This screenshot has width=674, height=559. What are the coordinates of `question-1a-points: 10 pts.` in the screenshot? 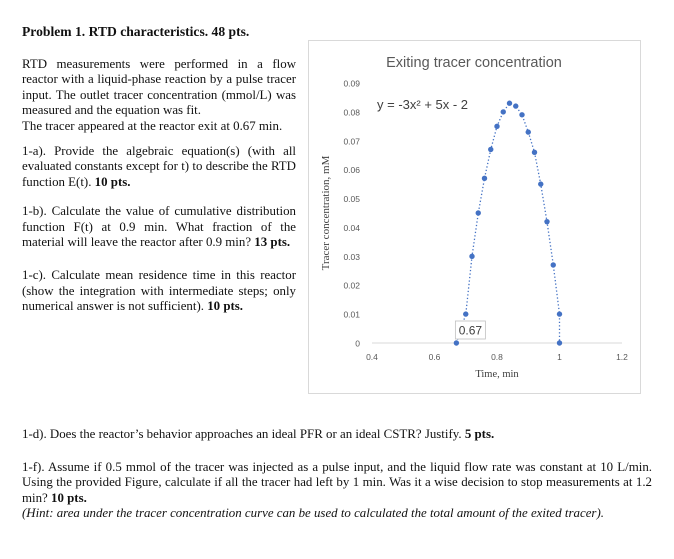 It's located at (112, 181).